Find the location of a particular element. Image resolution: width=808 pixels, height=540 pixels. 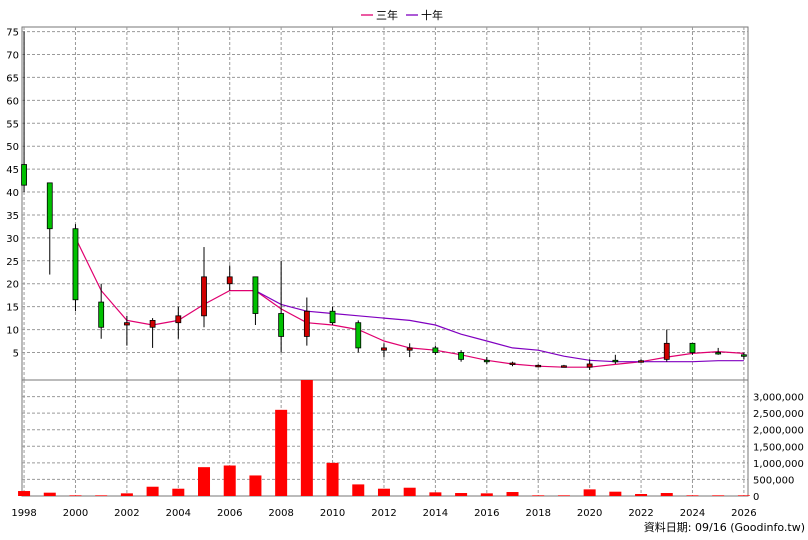

x-tick-label: 2026 is located at coordinates (743, 513).